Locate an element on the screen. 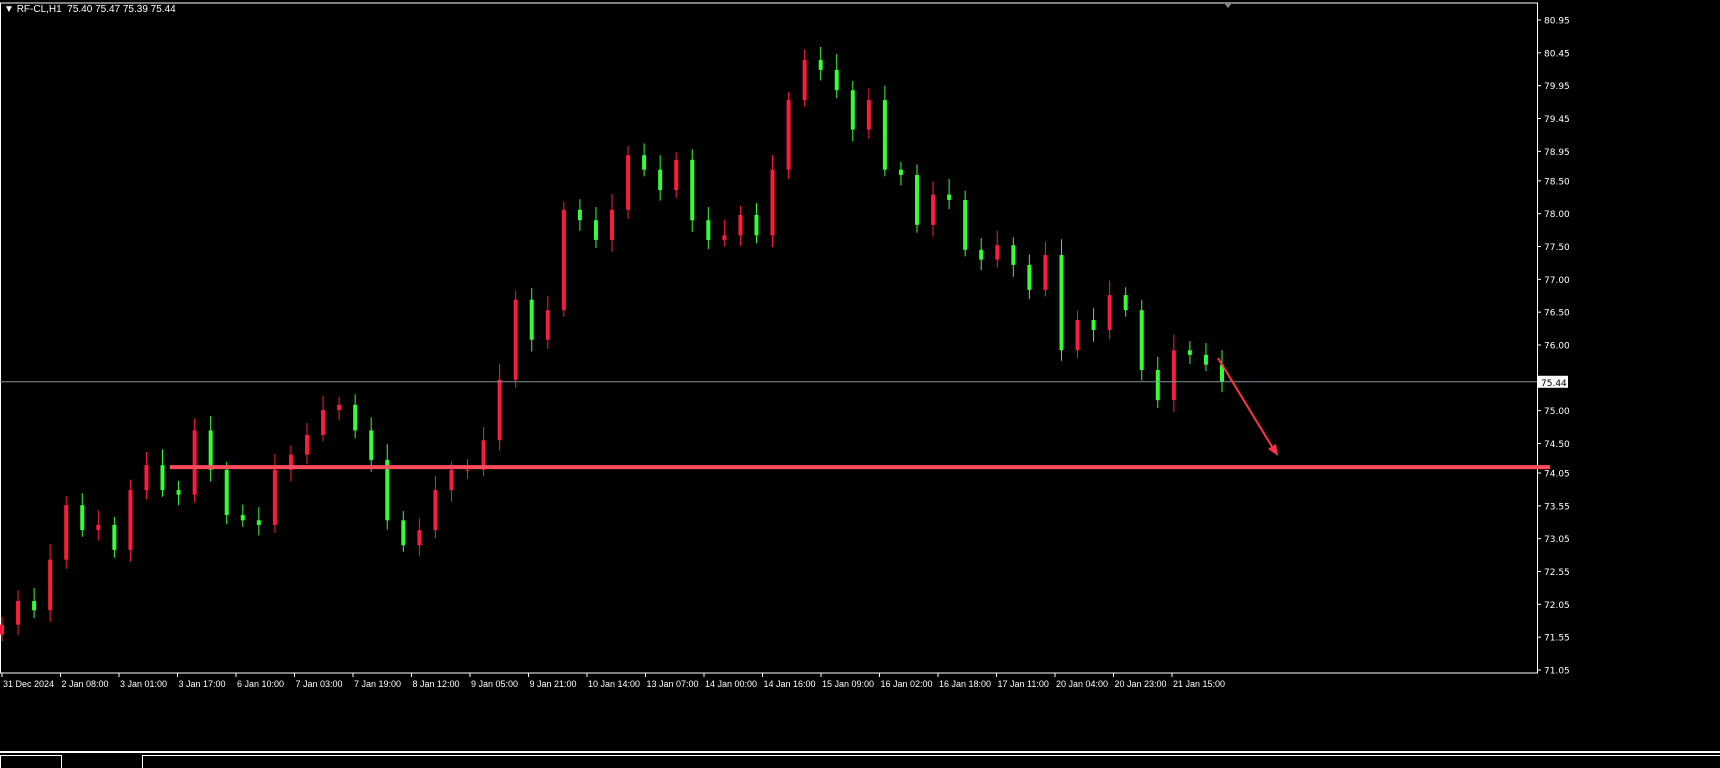  y-tick-label: 74.05 is located at coordinates (1557, 475).